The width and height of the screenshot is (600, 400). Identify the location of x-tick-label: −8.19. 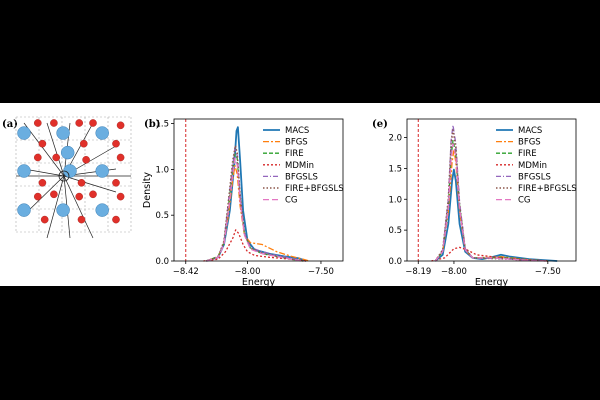
(418, 272).